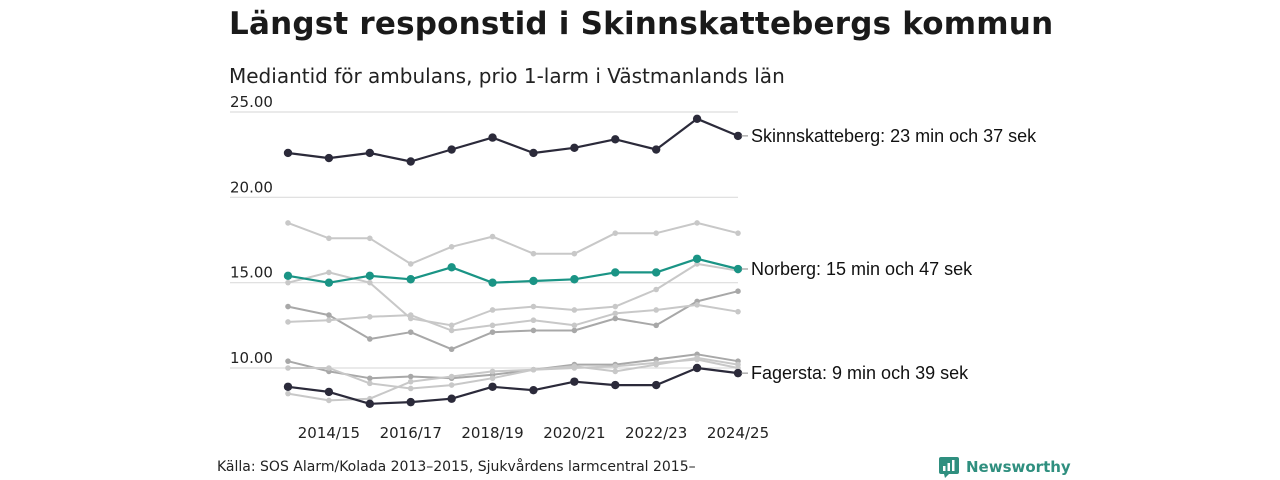  I want to click on newsworthy-logo: Newsworthy, so click(1004, 467).